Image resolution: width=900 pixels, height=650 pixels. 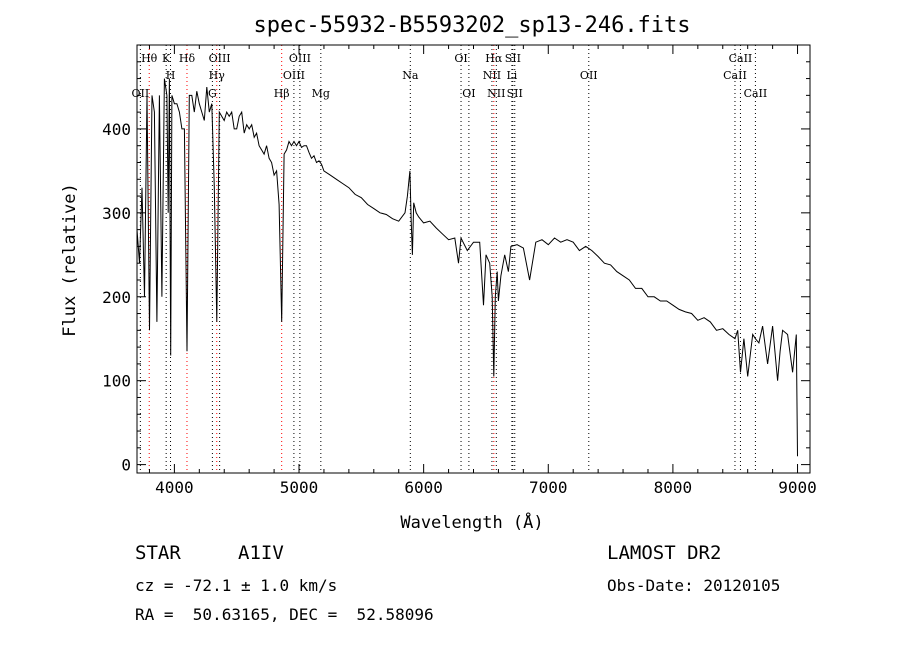 What do you see at coordinates (116, 297) in the screenshot?
I see `y-tick-label: 200` at bounding box center [116, 297].